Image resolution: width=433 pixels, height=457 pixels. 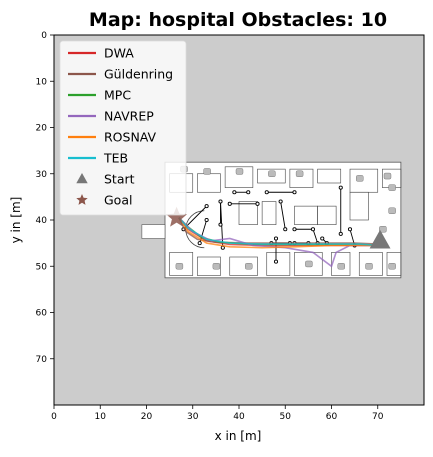 What do you see at coordinates (119, 179) in the screenshot?
I see `legend-label: Start` at bounding box center [119, 179].